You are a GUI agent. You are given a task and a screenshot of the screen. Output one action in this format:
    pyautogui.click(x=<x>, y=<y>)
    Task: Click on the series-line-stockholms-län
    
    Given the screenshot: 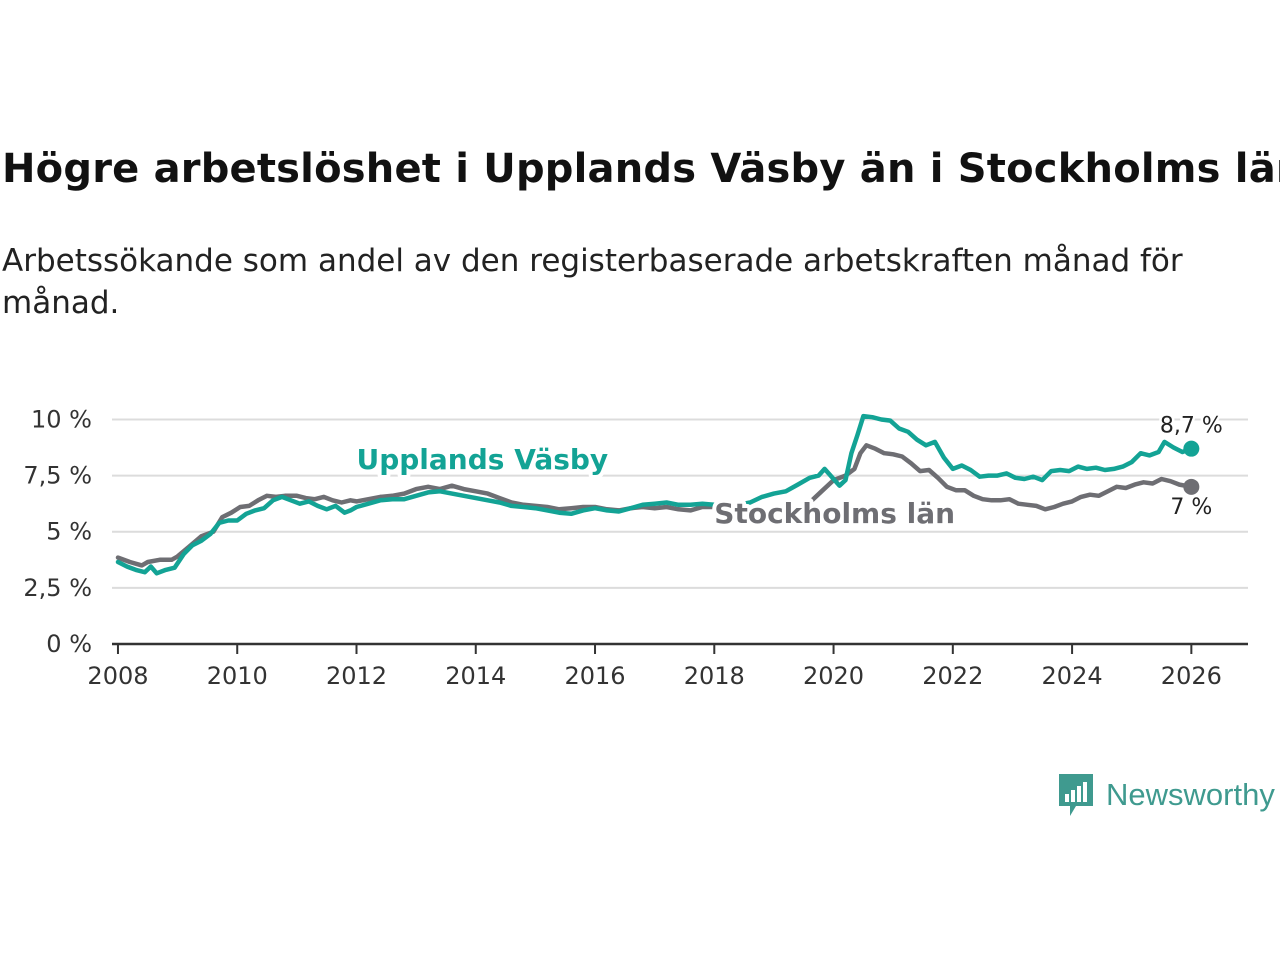 What is the action you would take?
    pyautogui.click(x=654, y=505)
    